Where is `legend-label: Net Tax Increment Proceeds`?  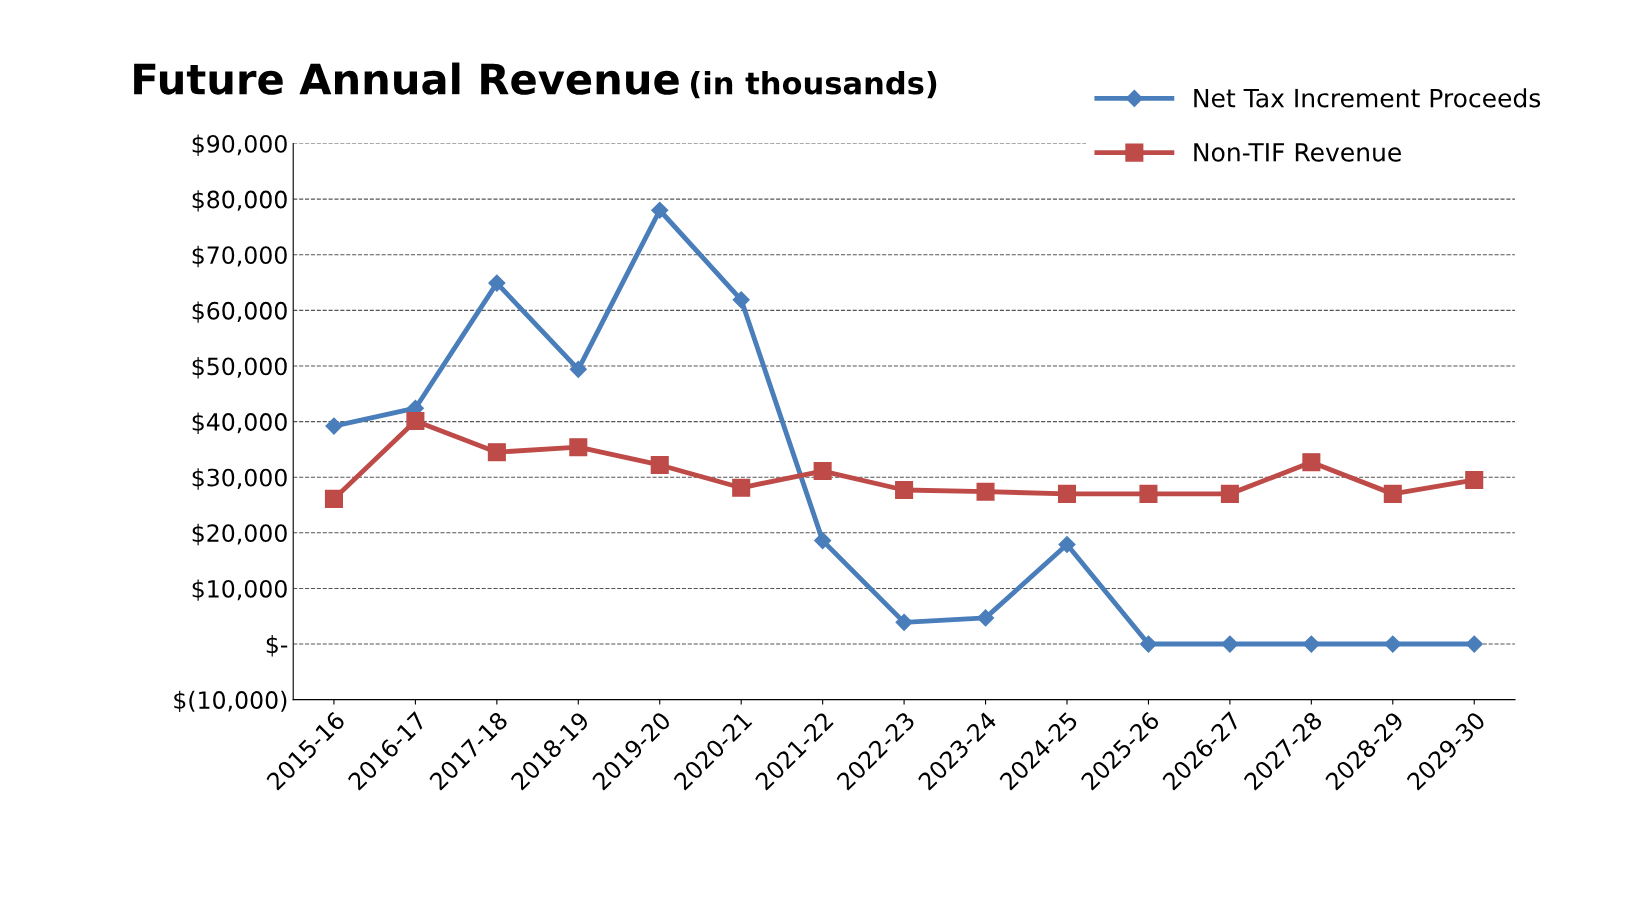
legend-label: Net Tax Increment Proceeds is located at coordinates (1367, 98).